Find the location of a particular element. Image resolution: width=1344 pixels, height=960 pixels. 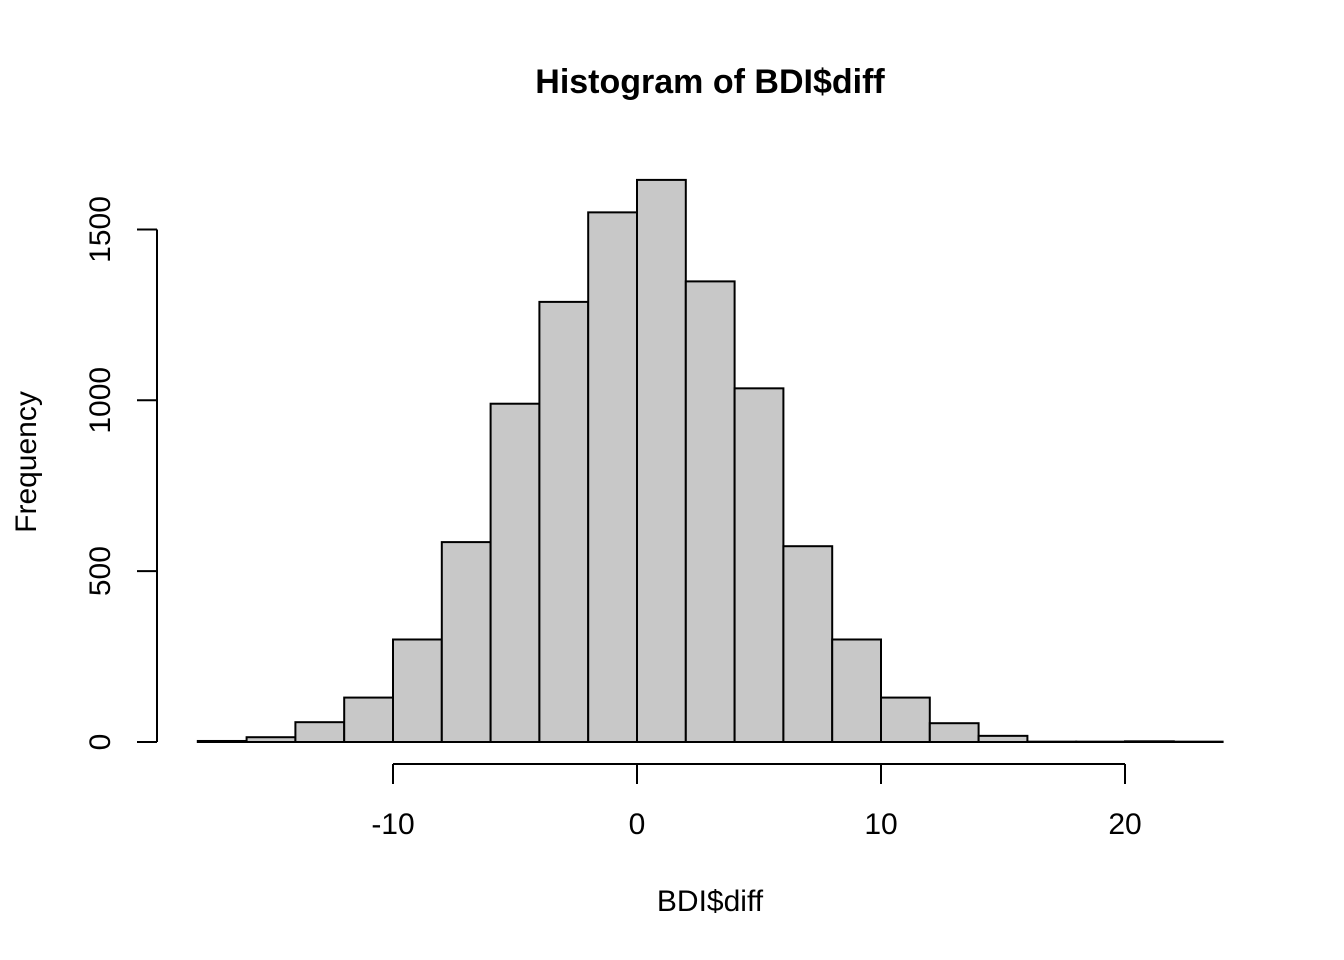

x-tick-label: 10 is located at coordinates (880, 824).